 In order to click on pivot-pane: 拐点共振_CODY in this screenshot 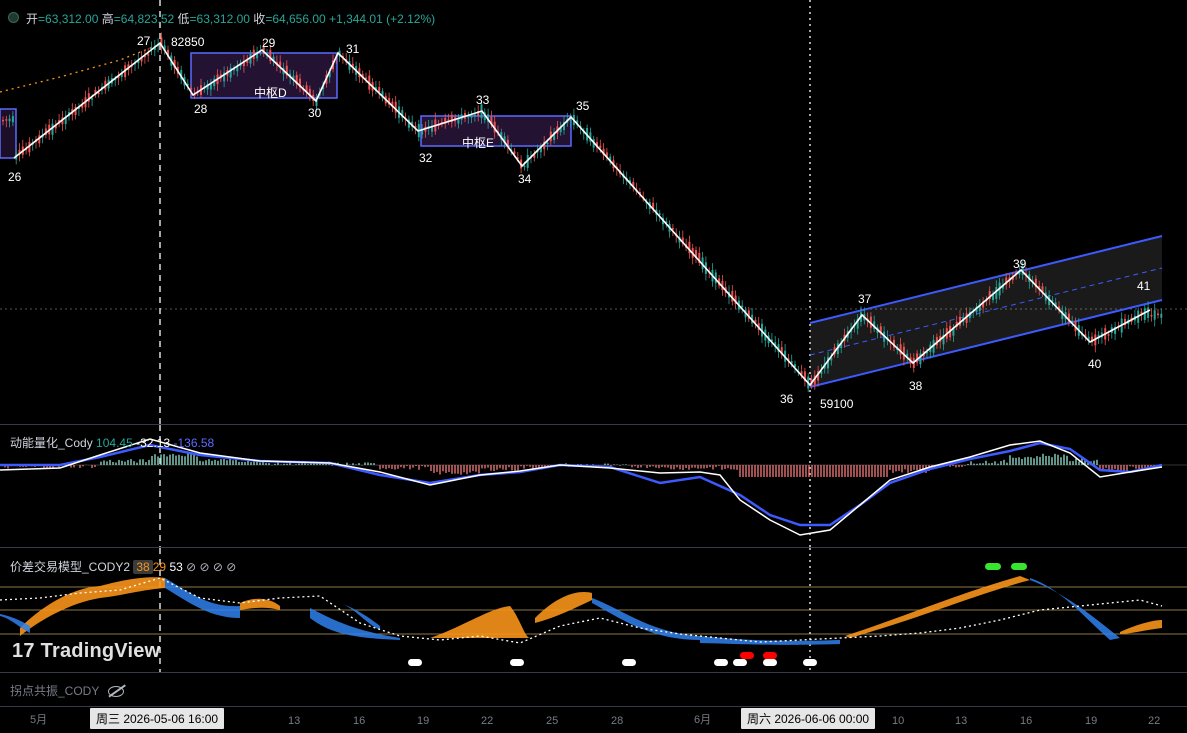, I will do `click(593, 689)`.